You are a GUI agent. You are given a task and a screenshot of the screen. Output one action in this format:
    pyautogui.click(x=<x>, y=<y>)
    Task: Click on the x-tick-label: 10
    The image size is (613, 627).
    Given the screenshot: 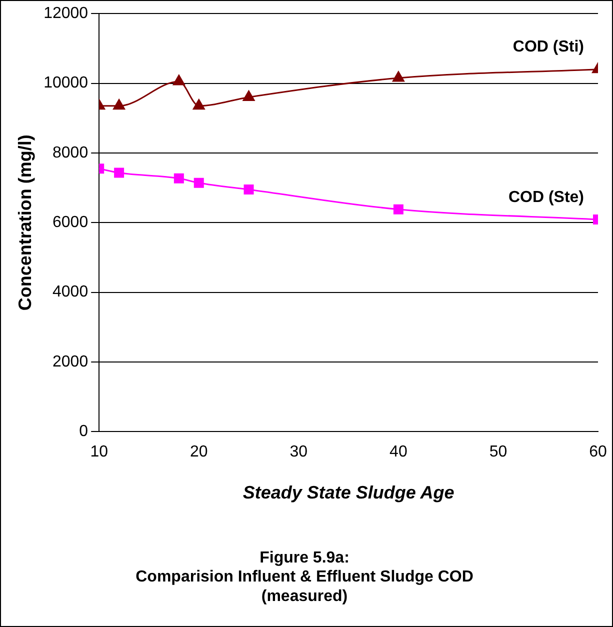 What is the action you would take?
    pyautogui.click(x=99, y=452)
    